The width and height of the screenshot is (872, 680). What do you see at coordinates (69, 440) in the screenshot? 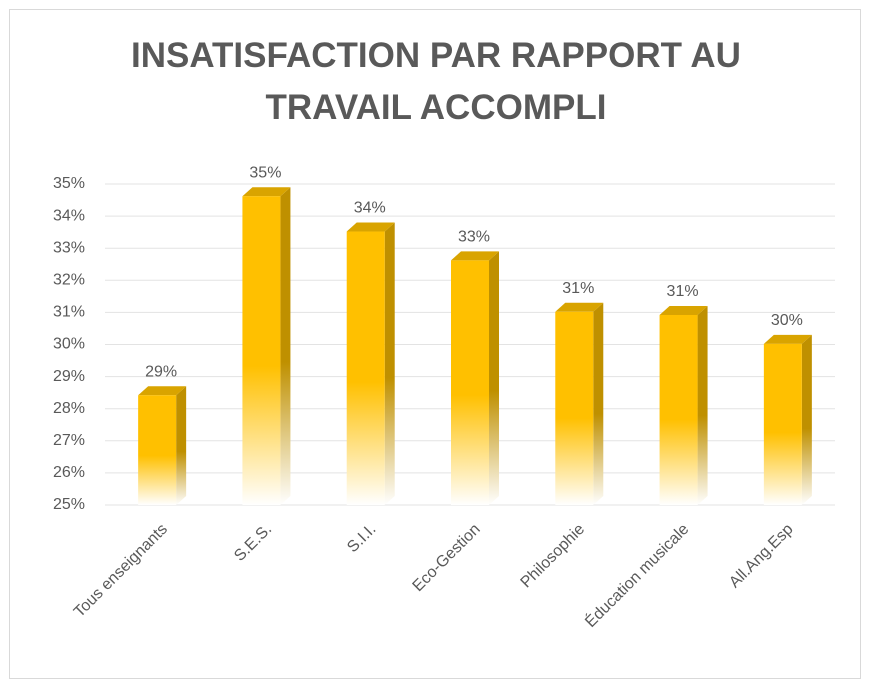
I see `y-tick-label: 27%` at bounding box center [69, 440].